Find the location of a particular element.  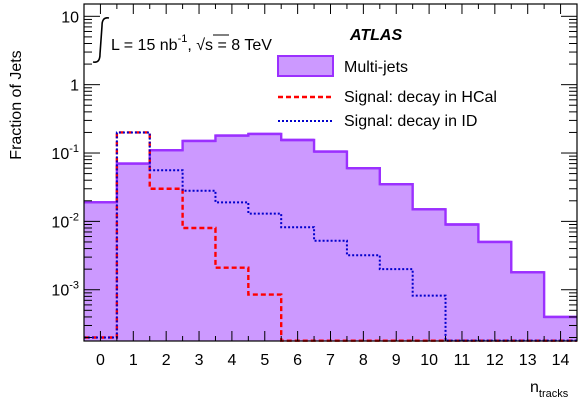

luminosity-sep: , is located at coordinates (191, 45).